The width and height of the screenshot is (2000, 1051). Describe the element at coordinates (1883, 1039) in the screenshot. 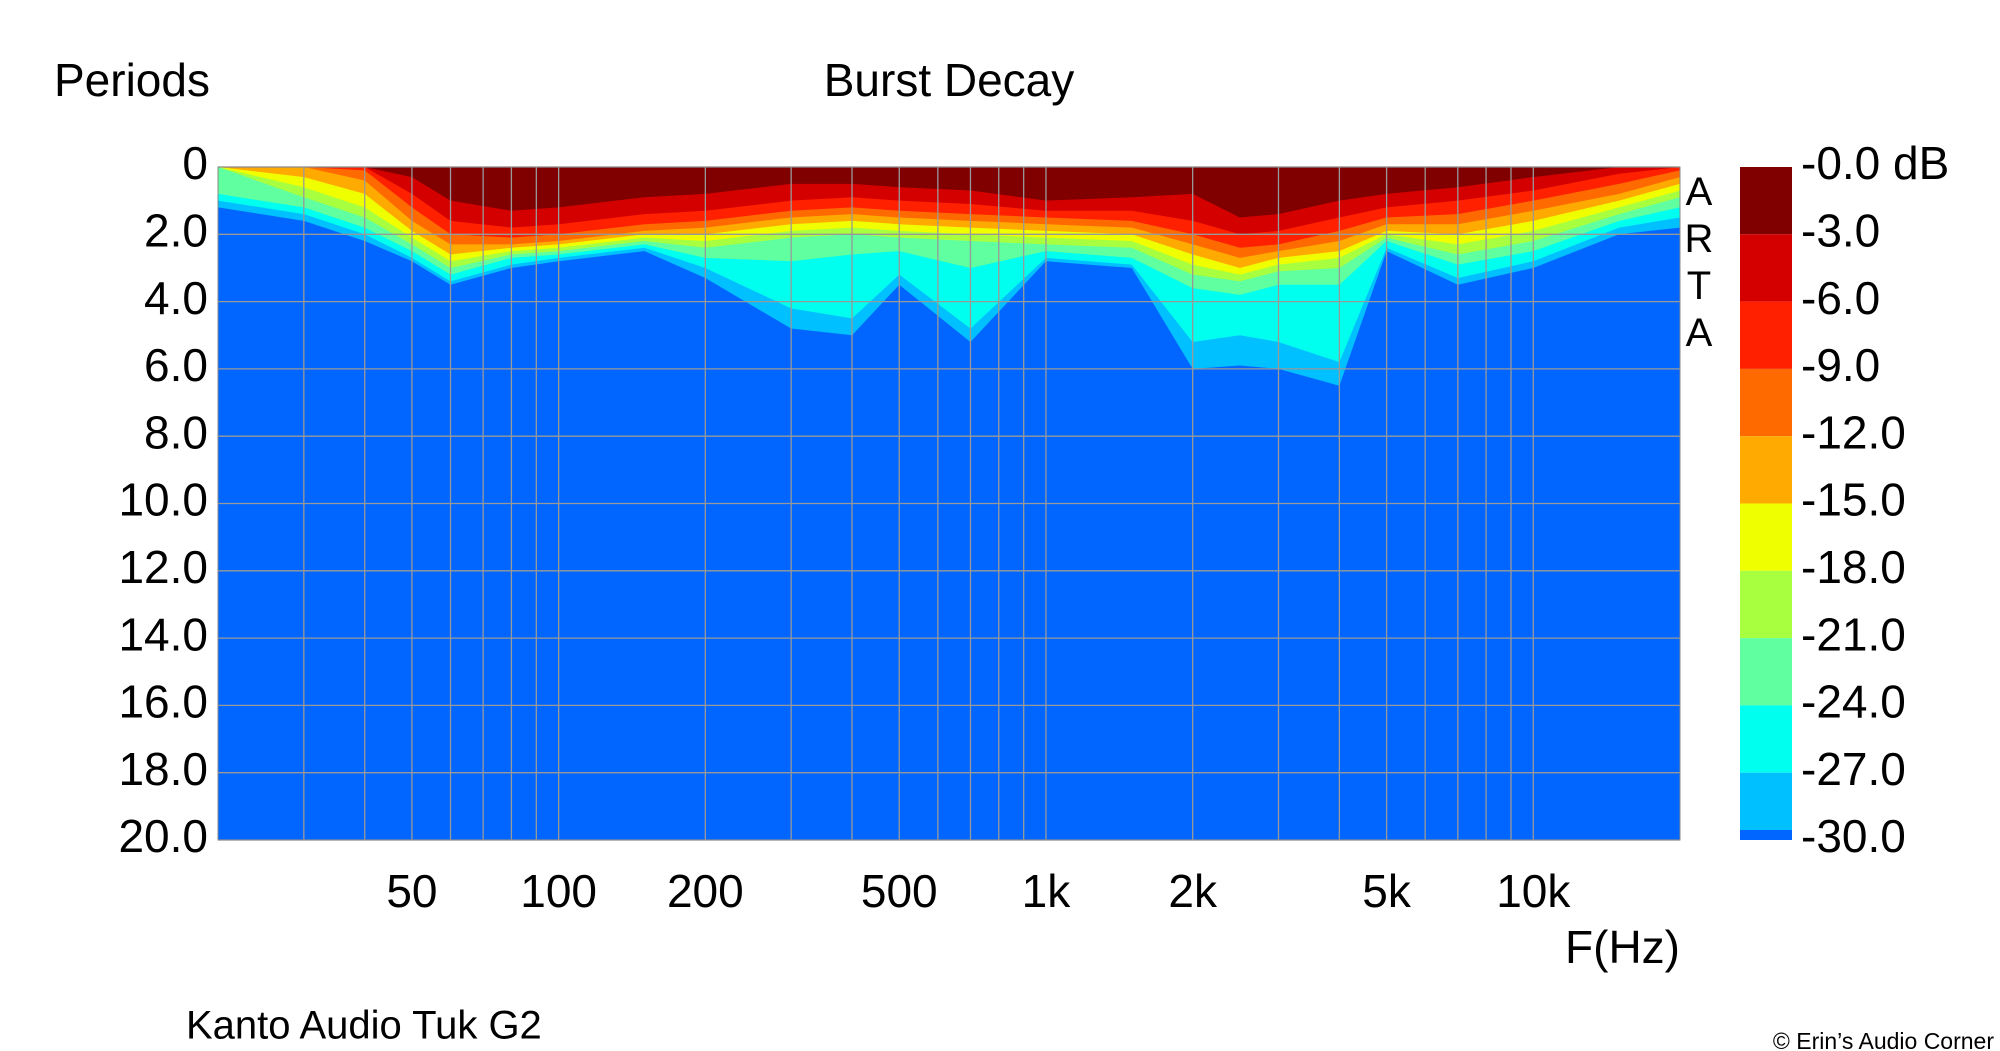

I see `credit: © Erin’s Audio Corner` at that location.